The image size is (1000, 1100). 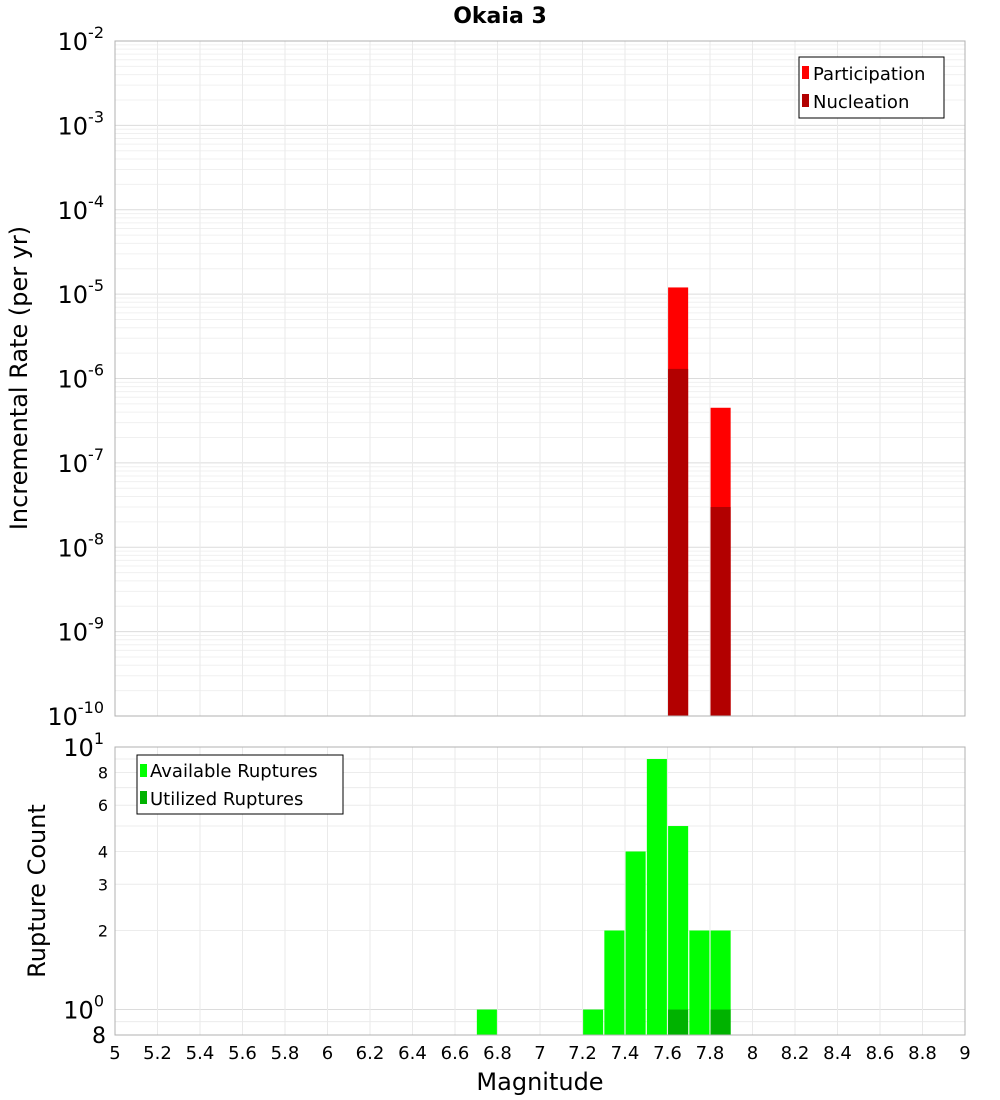 What do you see at coordinates (710, 1053) in the screenshot?
I see `x-tick-label: 7.8` at bounding box center [710, 1053].